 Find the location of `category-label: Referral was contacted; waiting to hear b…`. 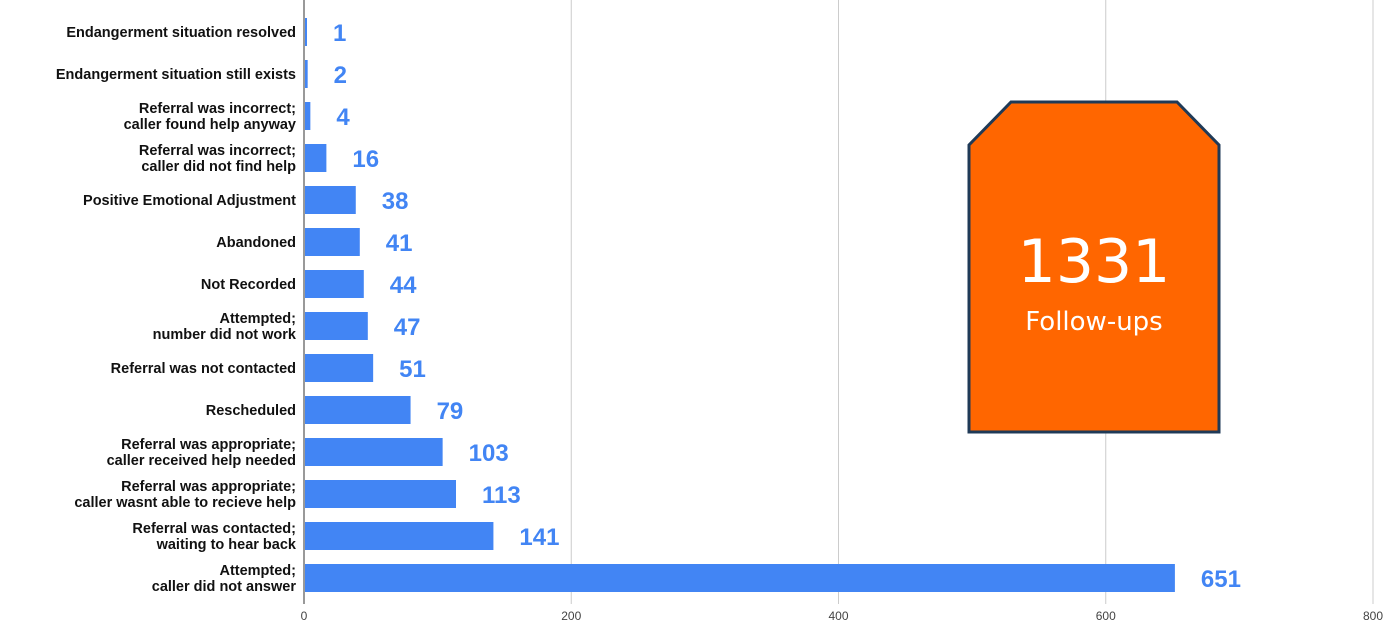

category-label: Referral was contacted; waiting to hear b… is located at coordinates (214, 537).